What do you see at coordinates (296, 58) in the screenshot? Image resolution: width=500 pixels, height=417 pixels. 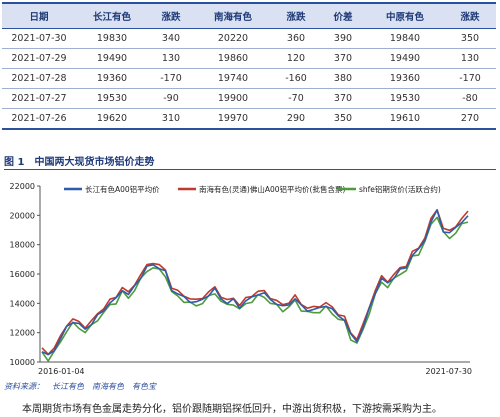 I see `table-cell: 120` at bounding box center [296, 58].